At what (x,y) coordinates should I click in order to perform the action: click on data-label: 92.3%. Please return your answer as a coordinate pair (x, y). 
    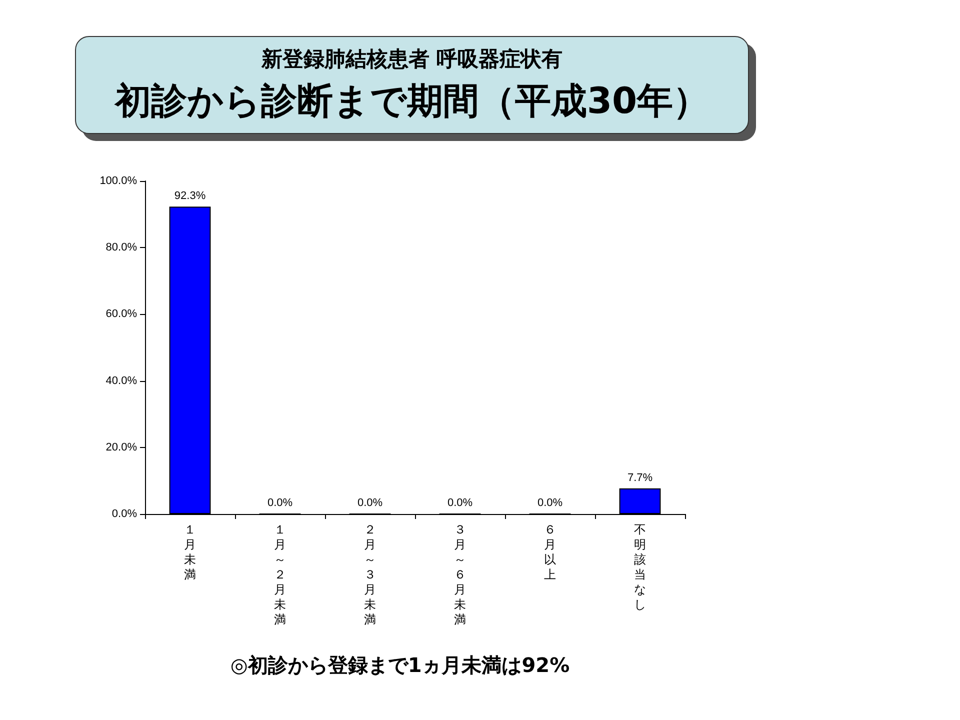
    Looking at the image, I should click on (190, 196).